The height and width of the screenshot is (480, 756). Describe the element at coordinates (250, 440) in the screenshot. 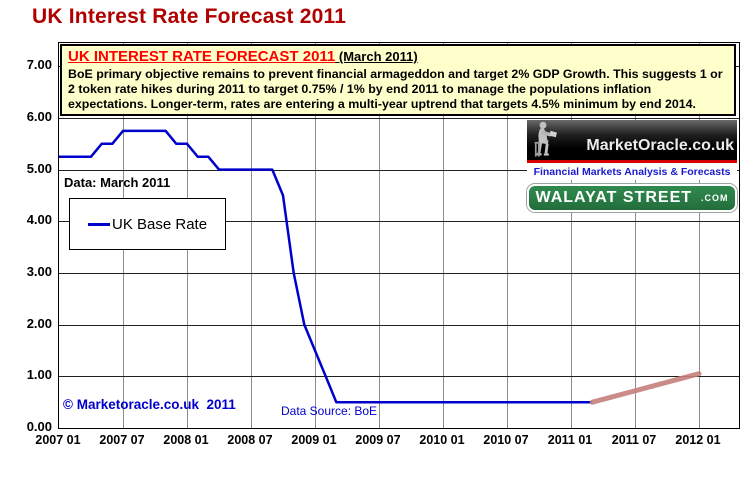

I see `x-tick-label: 2008 07` at that location.